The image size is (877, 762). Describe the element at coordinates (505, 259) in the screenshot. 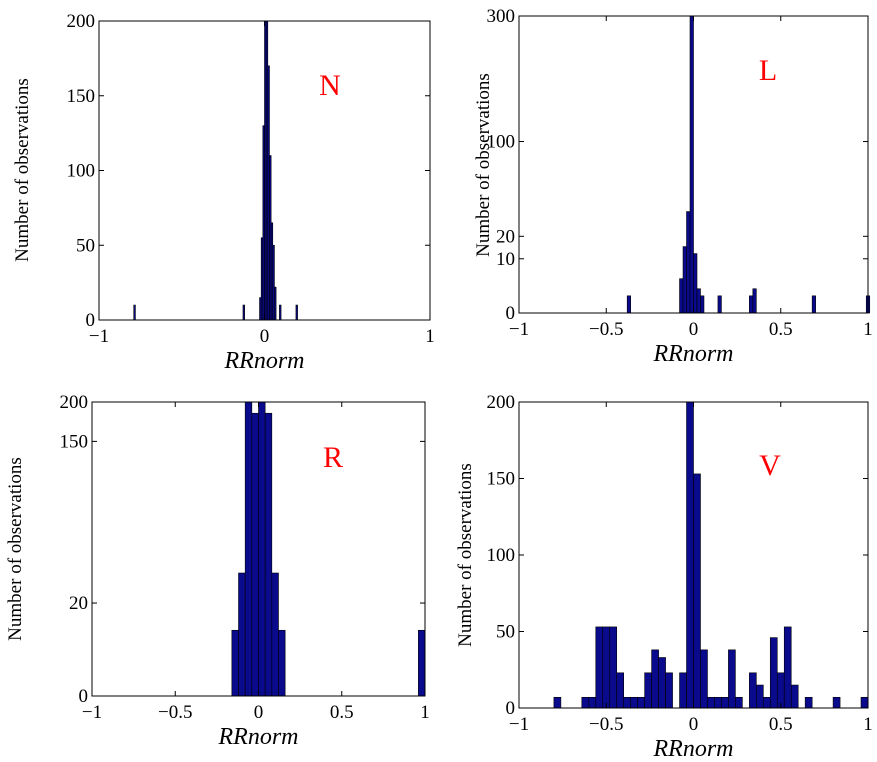

I see `y-tick-label: 10` at that location.